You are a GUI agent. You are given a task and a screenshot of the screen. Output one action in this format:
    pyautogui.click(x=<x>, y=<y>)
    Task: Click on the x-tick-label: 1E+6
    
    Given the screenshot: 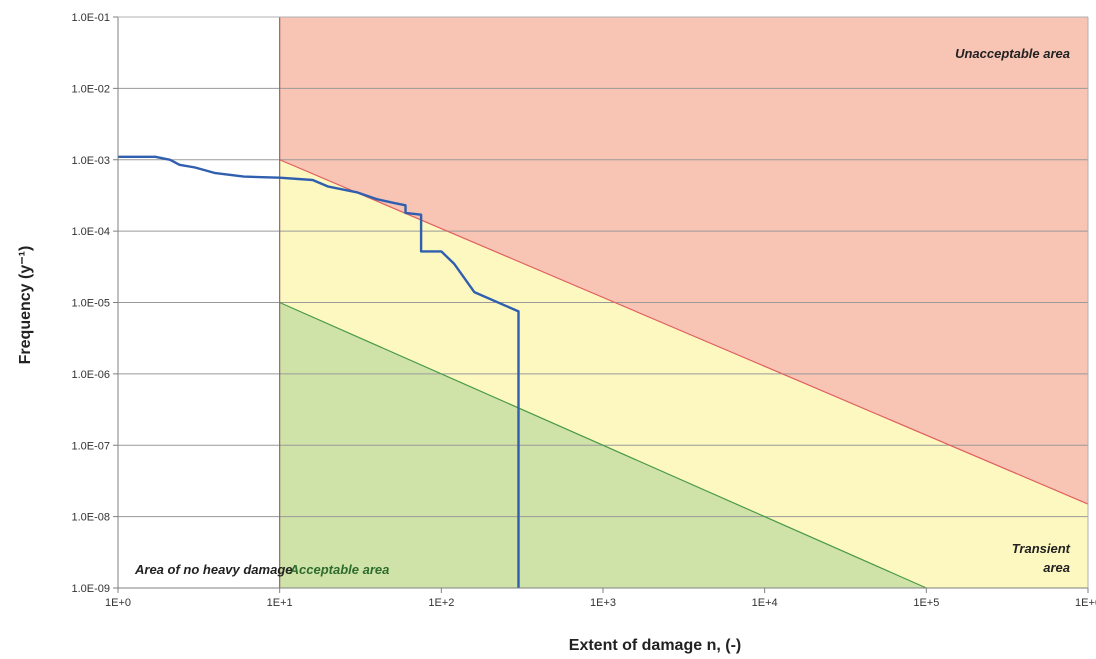 What is the action you would take?
    pyautogui.click(x=1085, y=603)
    